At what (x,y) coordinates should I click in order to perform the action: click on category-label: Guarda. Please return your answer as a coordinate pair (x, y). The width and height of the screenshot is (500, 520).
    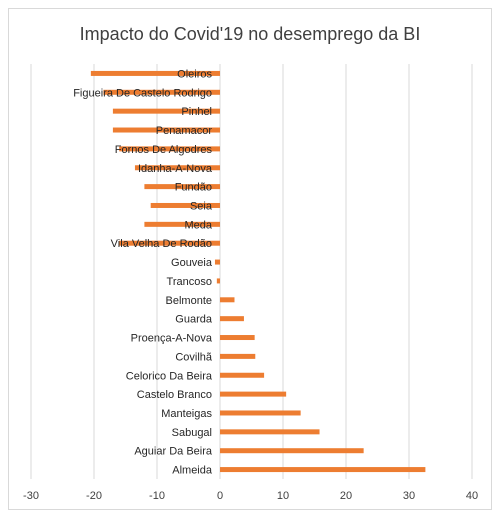
    Looking at the image, I should click on (194, 320).